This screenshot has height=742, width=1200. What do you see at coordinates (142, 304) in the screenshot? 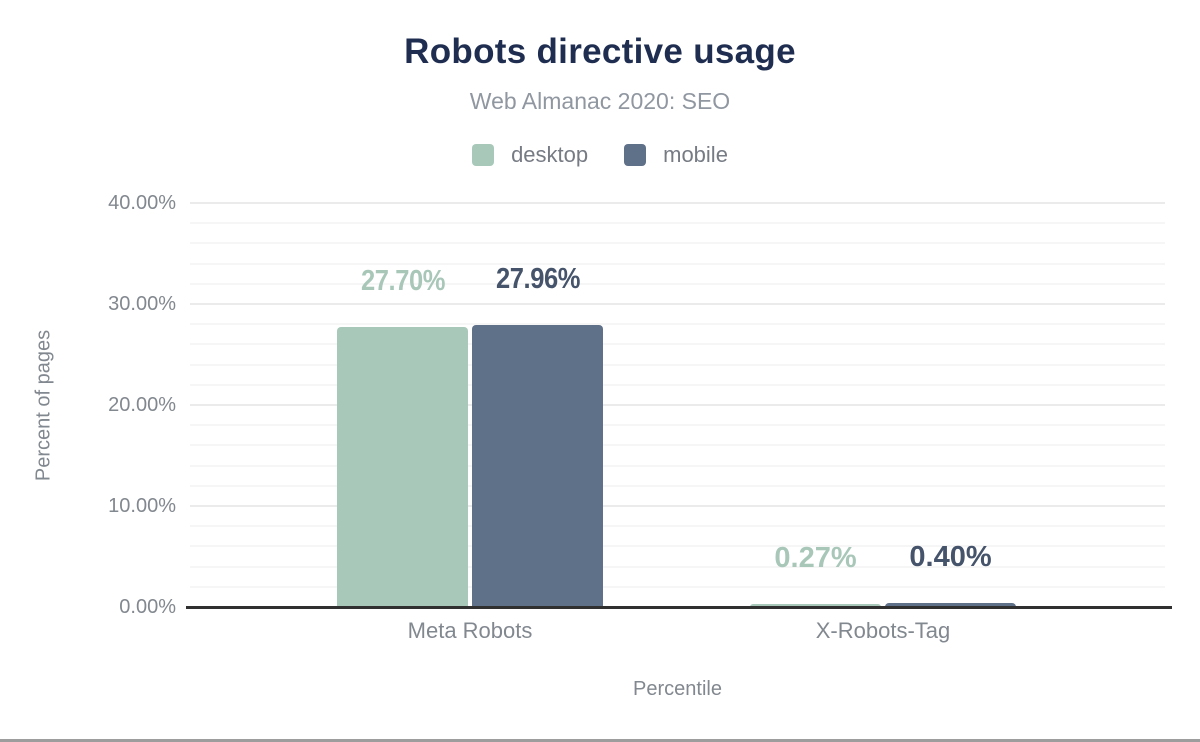
I see `y-tick-label: 30.00%` at bounding box center [142, 304].